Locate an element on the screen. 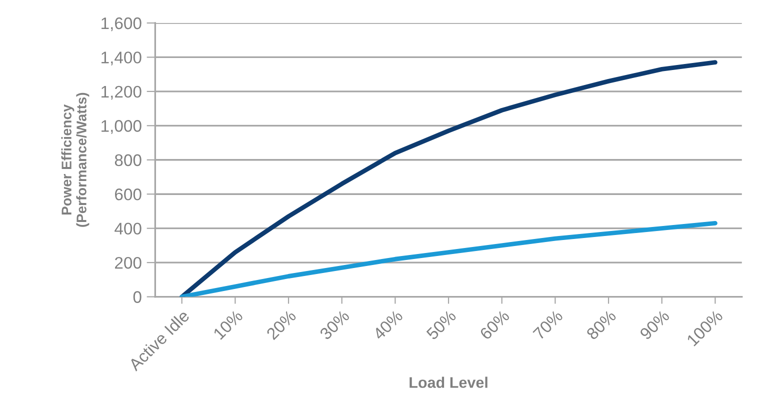  x-tick-label: 50% is located at coordinates (441, 324).